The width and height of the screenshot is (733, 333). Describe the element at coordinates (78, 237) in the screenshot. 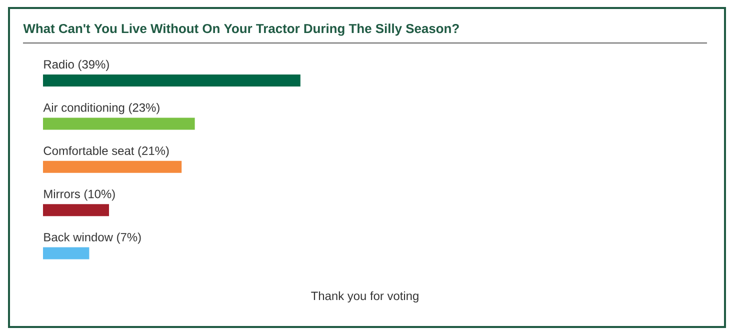

I see `y-tick-label: Back window` at that location.